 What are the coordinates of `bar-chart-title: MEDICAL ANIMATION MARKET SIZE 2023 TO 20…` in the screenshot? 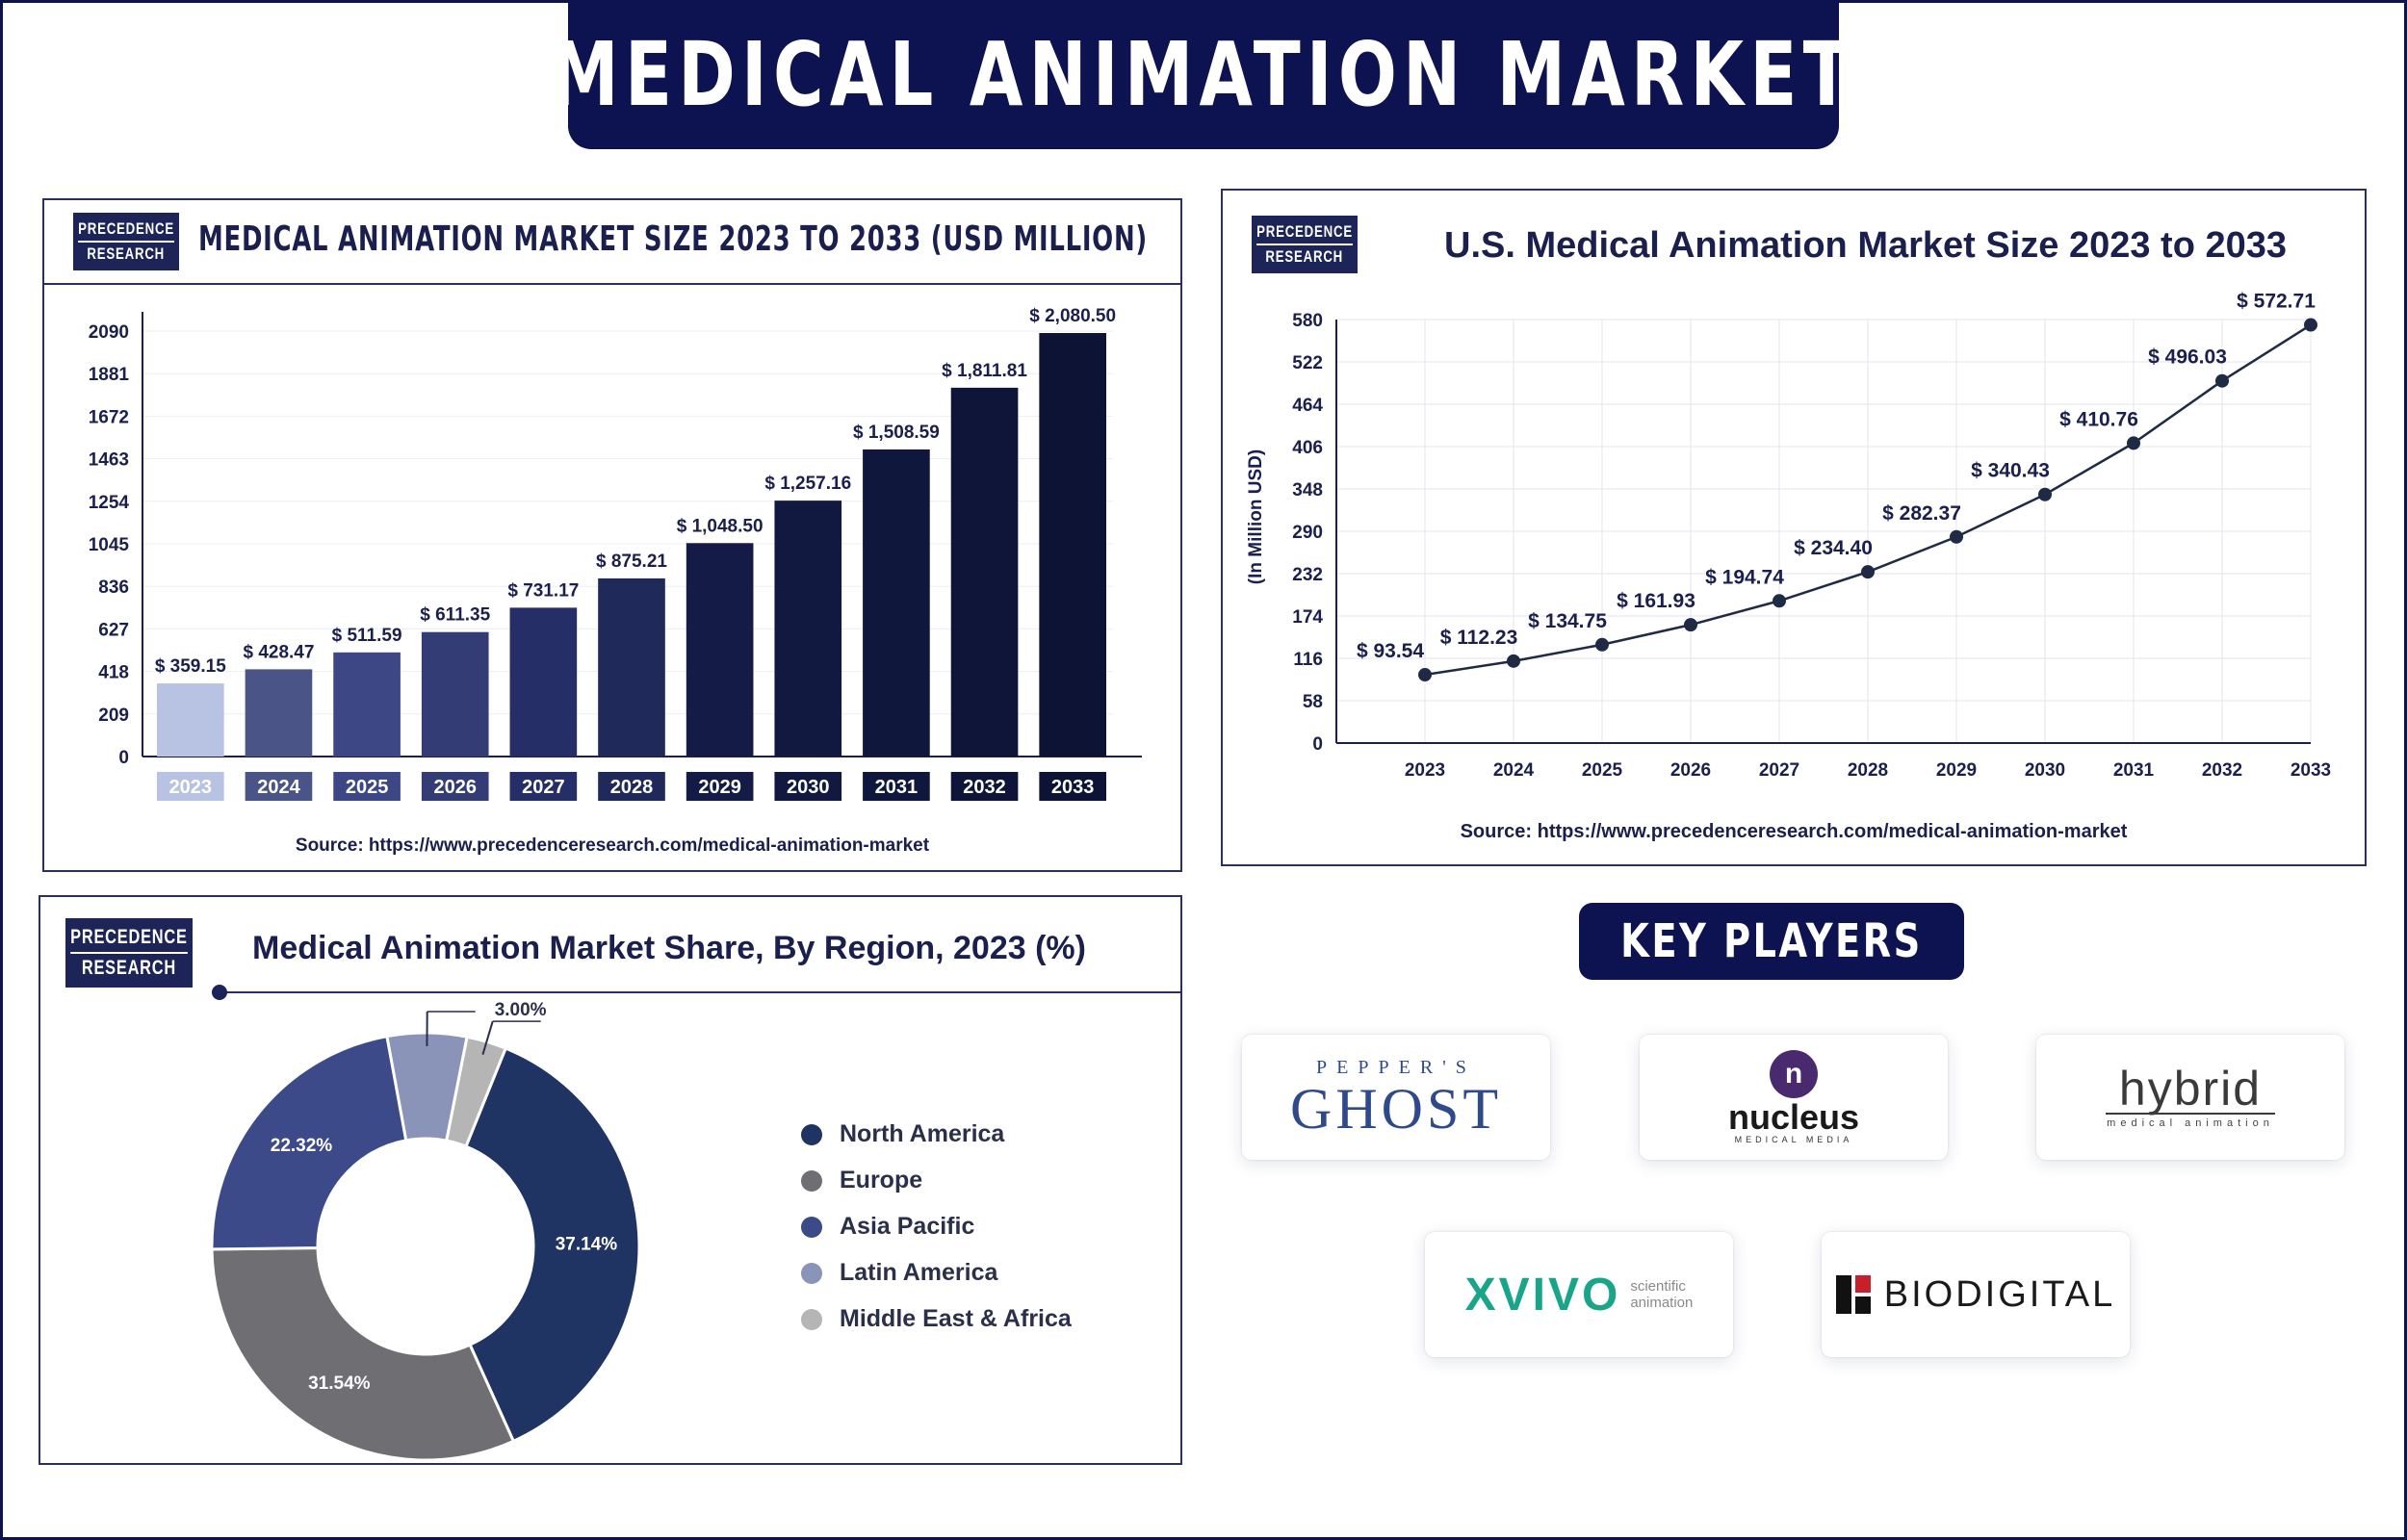 It's located at (673, 239).